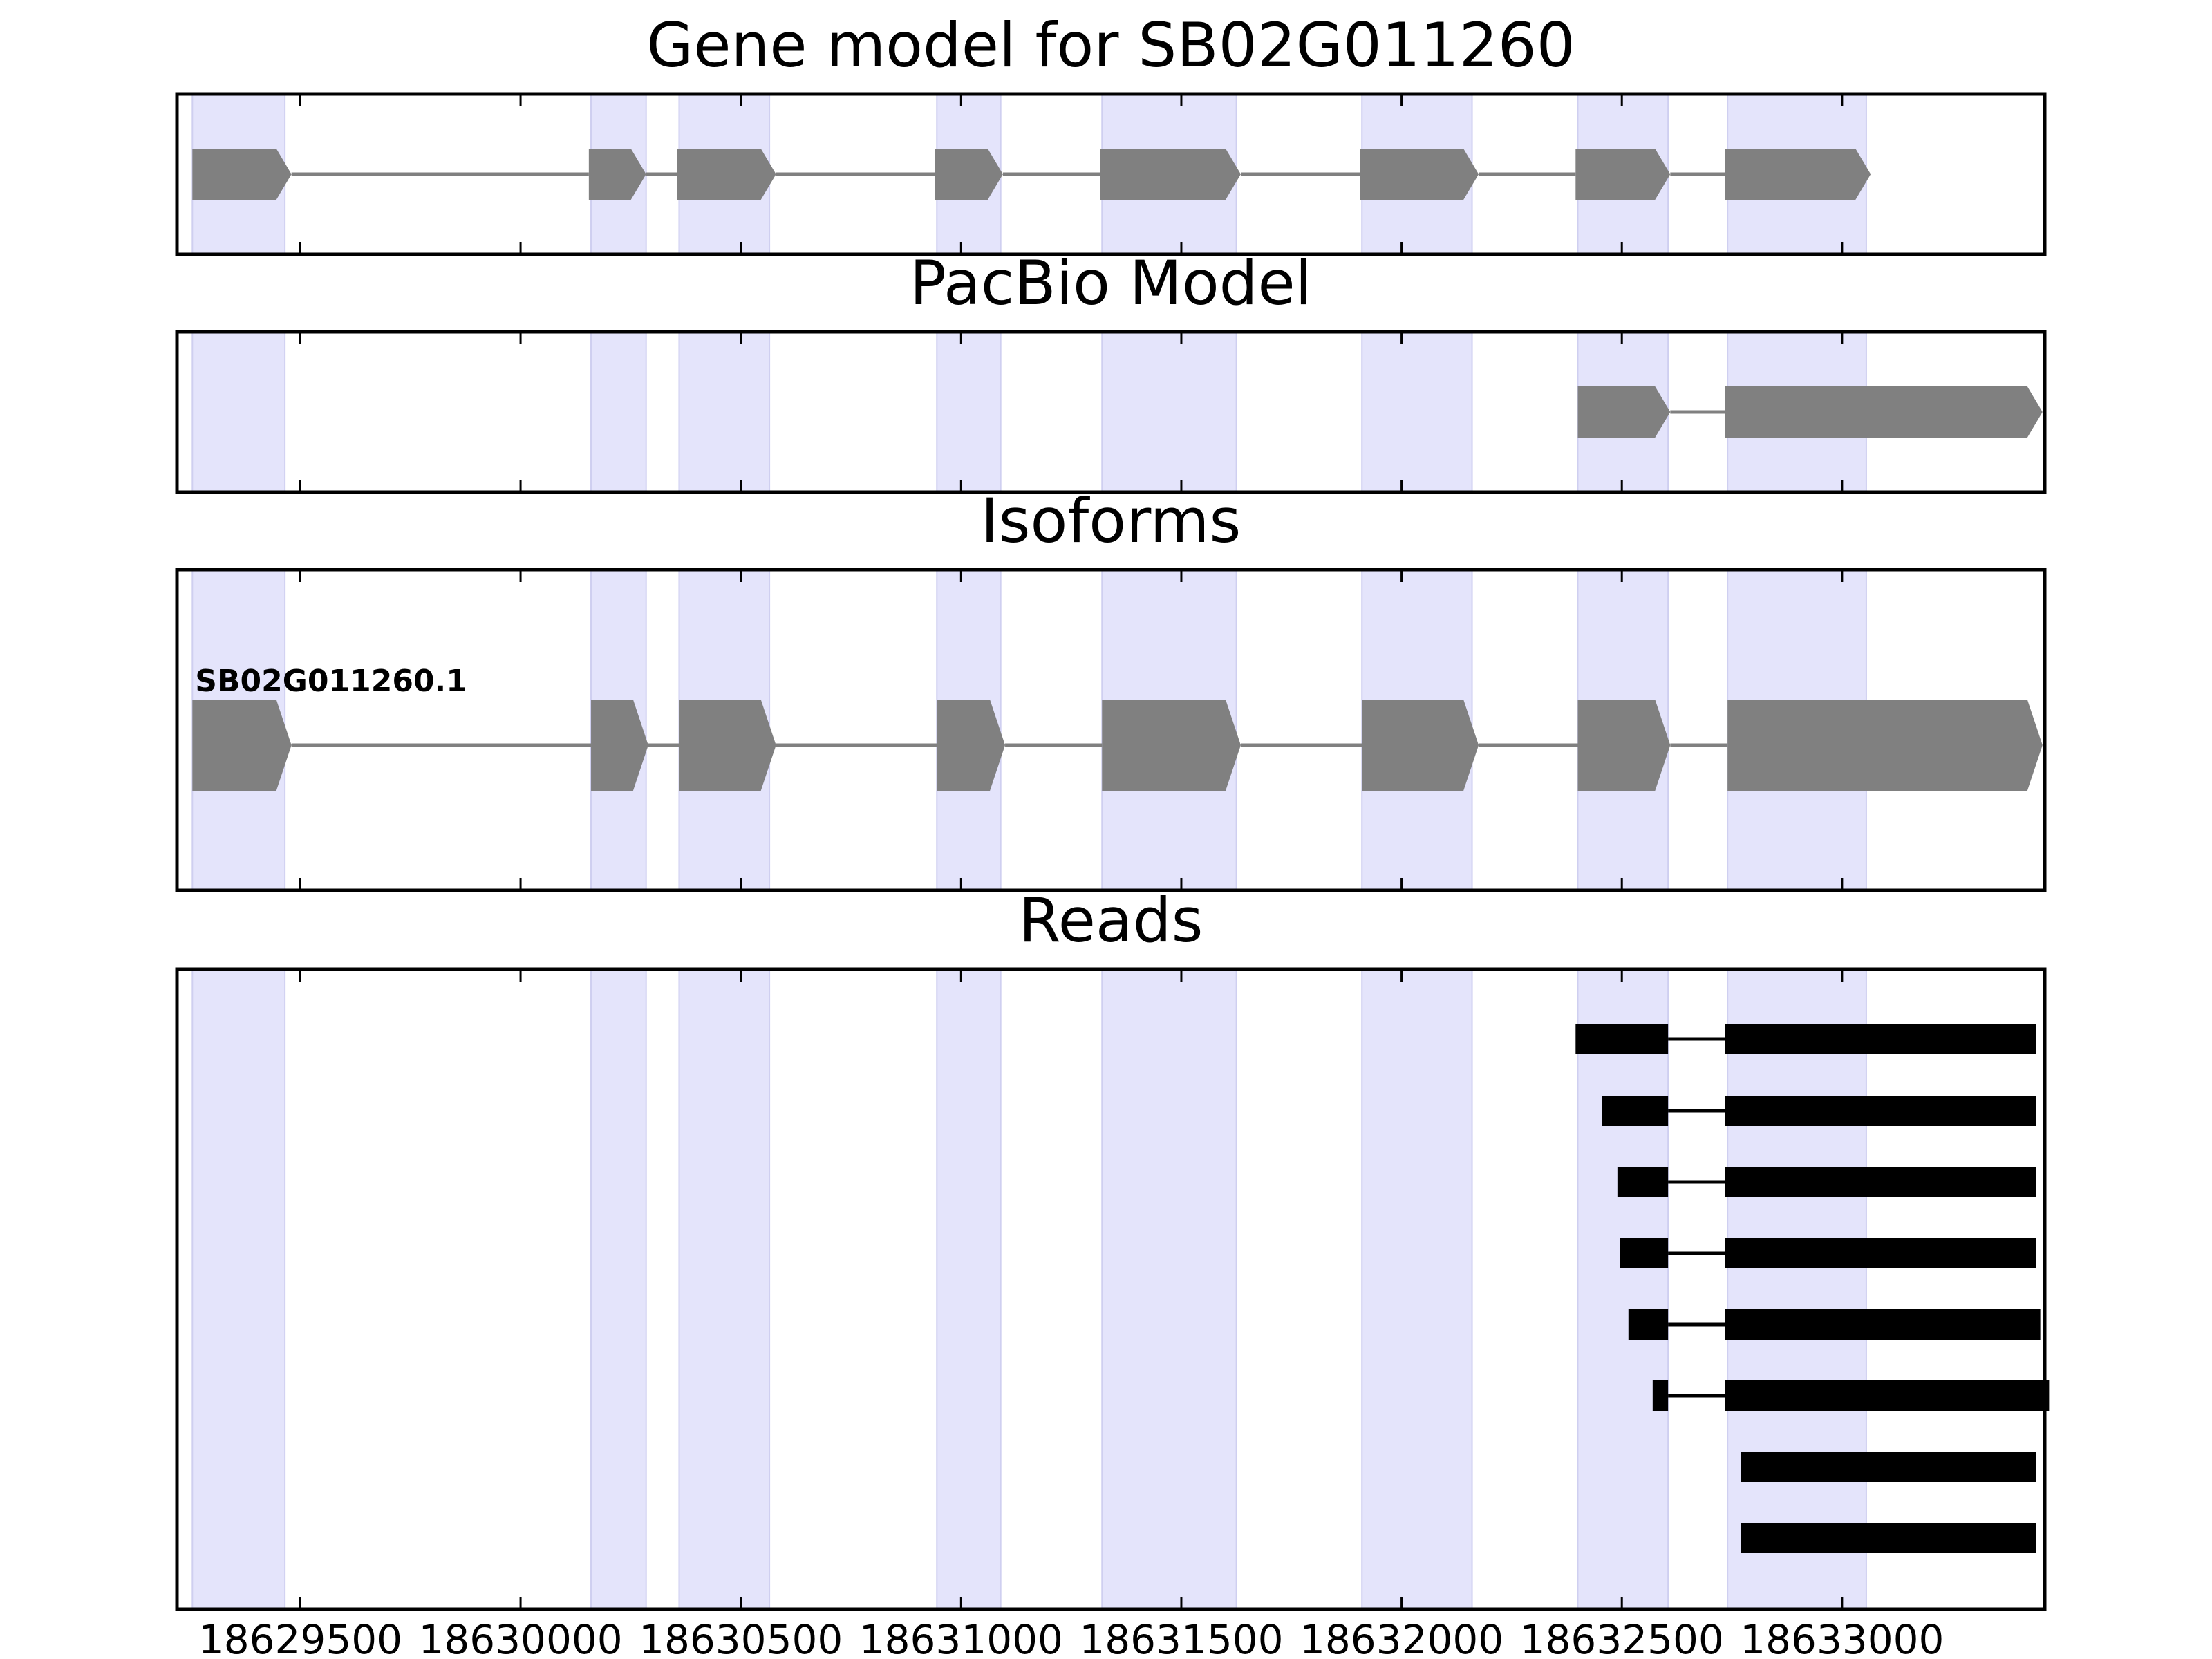 This screenshot has height=1659, width=2212. What do you see at coordinates (1110, 45) in the screenshot?
I see `panel-title: Gene model for SB02G011260` at bounding box center [1110, 45].